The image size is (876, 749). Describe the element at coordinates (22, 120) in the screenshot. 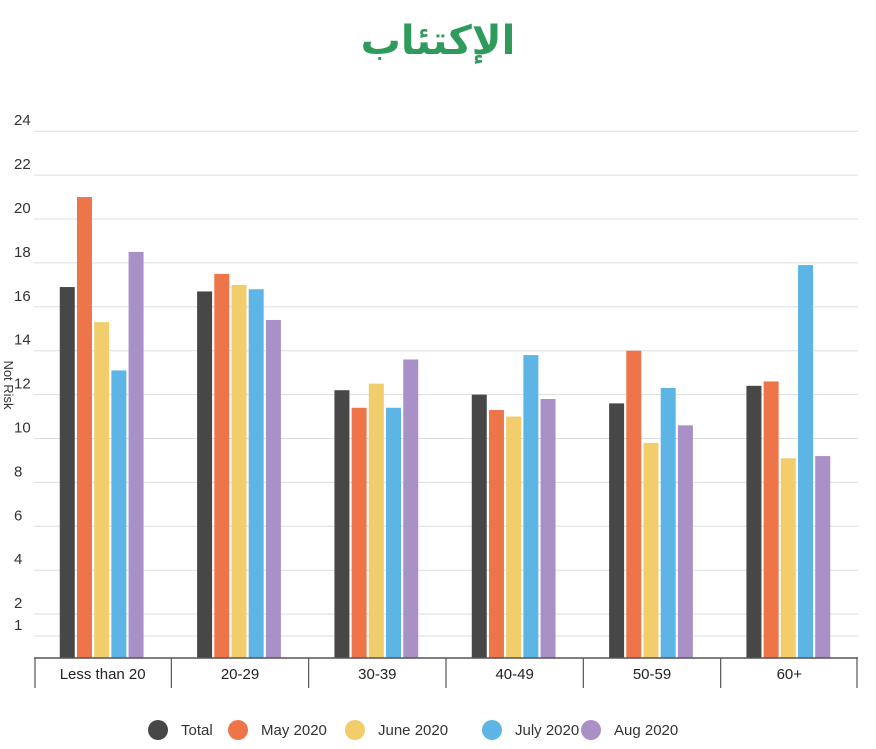

I see `y-tick-label: 24` at that location.